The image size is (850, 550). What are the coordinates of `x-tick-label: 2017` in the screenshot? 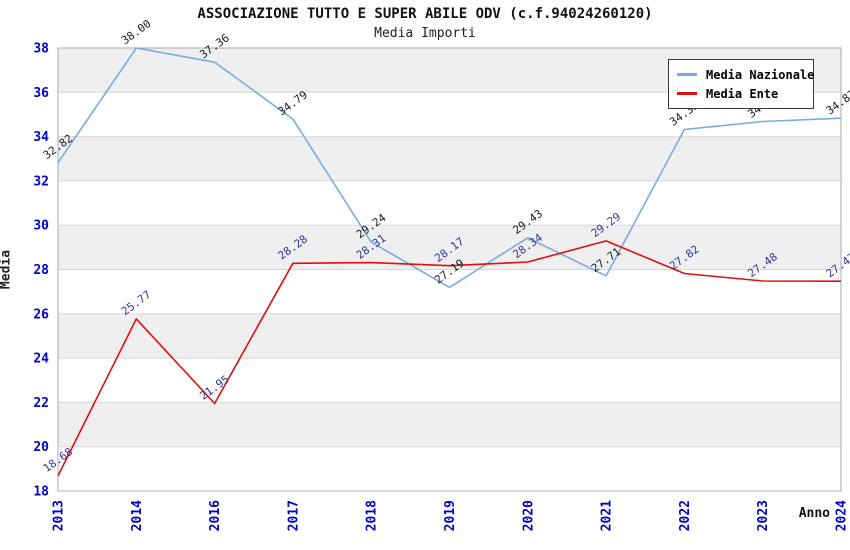 It's located at (293, 515).